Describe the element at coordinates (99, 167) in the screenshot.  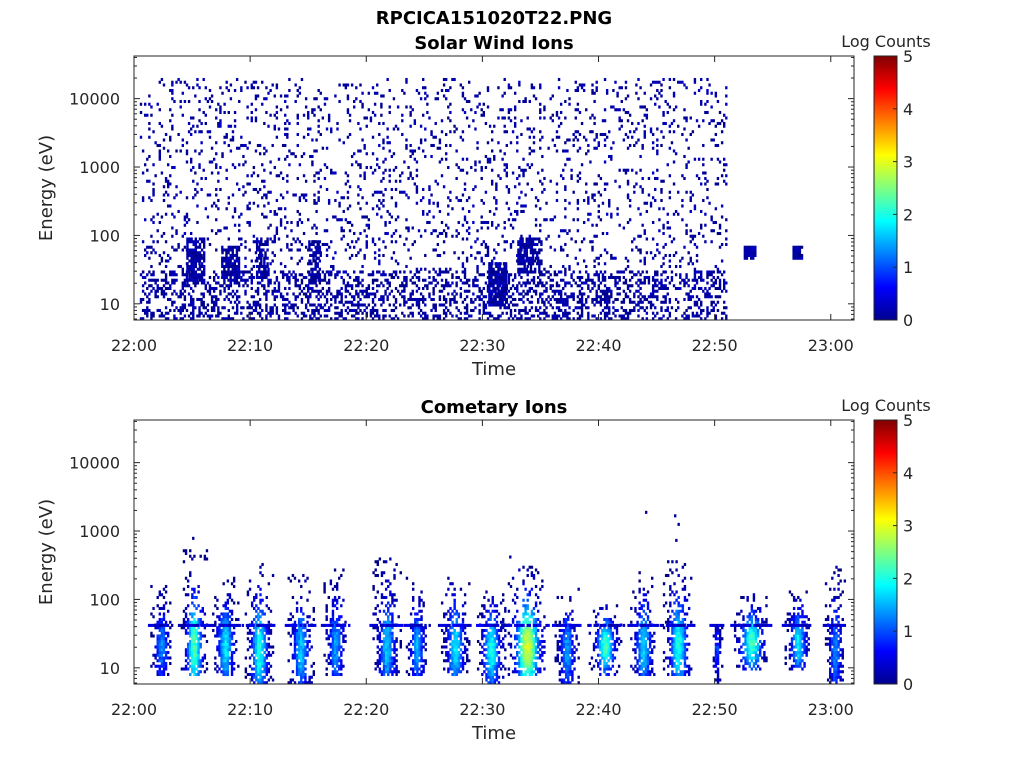
I see `y-tick-label: 1000` at that location.